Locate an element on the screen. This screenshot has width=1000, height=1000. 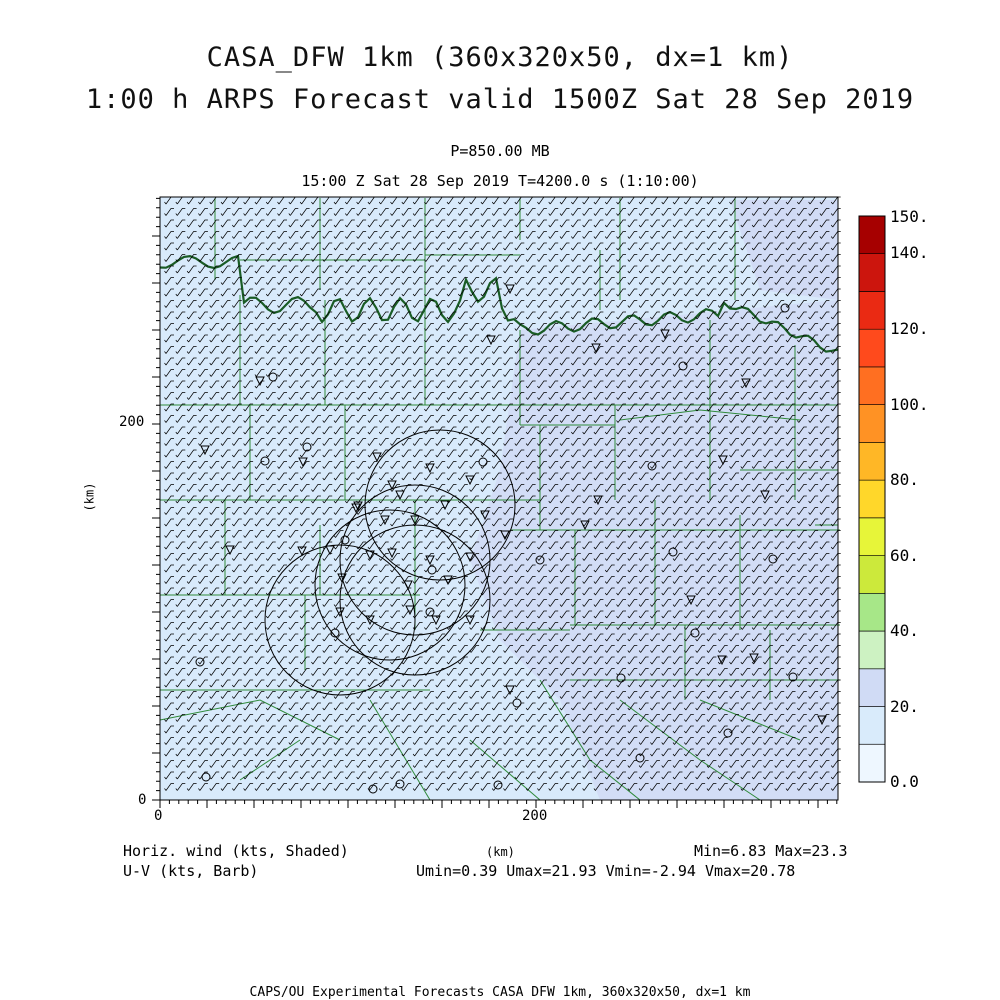
min-max-readout: Min=6.83 Max=23.3 is located at coordinates (771, 851).